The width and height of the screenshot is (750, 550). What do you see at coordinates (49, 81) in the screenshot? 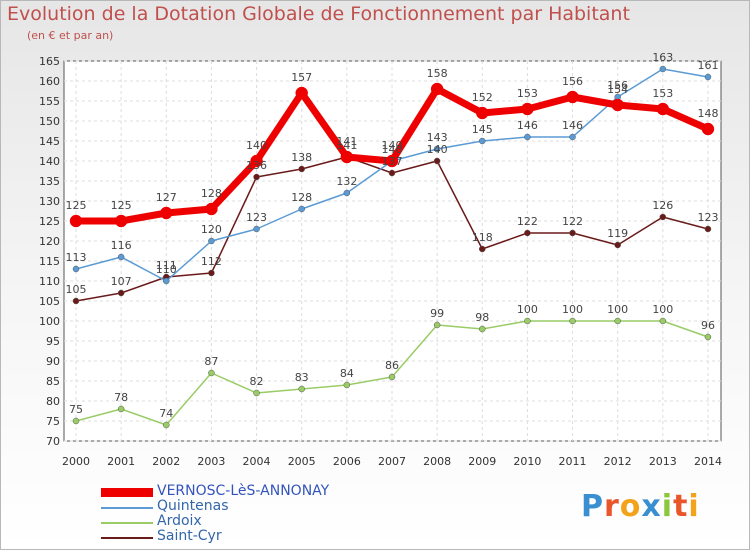
I see `y-tick-label: 160` at bounding box center [49, 81].